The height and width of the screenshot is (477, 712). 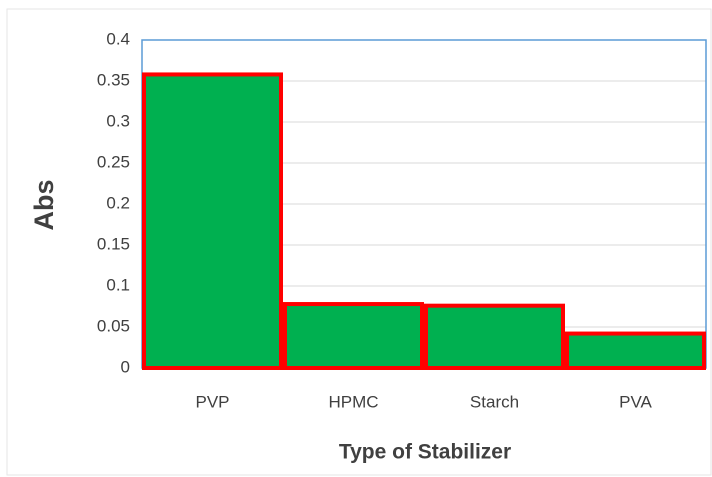 What do you see at coordinates (113, 79) in the screenshot?
I see `y-tick-label: 0.35` at bounding box center [113, 79].